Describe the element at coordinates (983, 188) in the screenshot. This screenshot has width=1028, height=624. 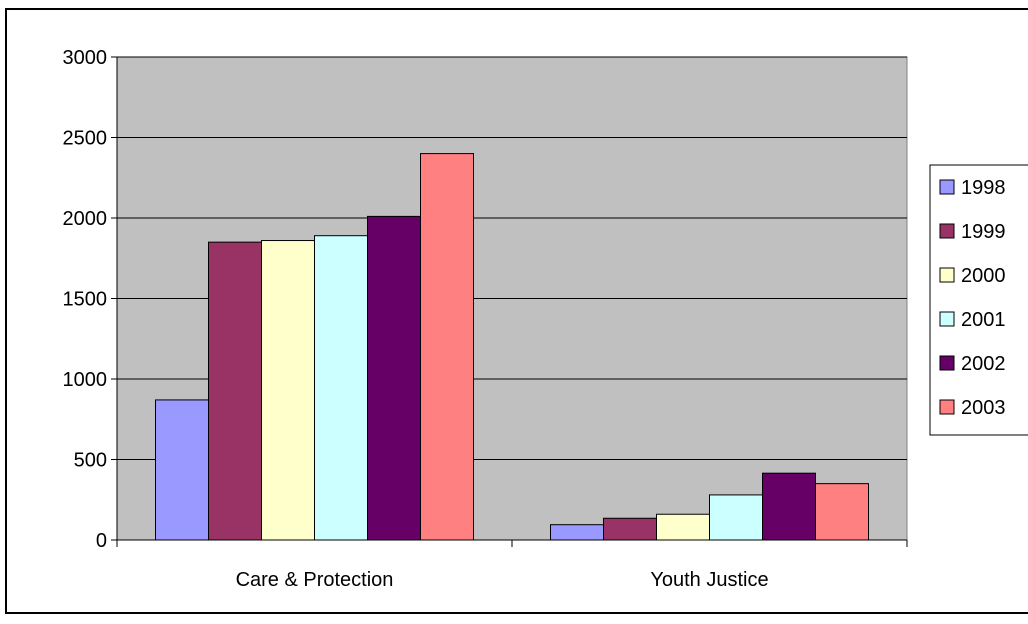
I see `legend-label: 1998` at that location.